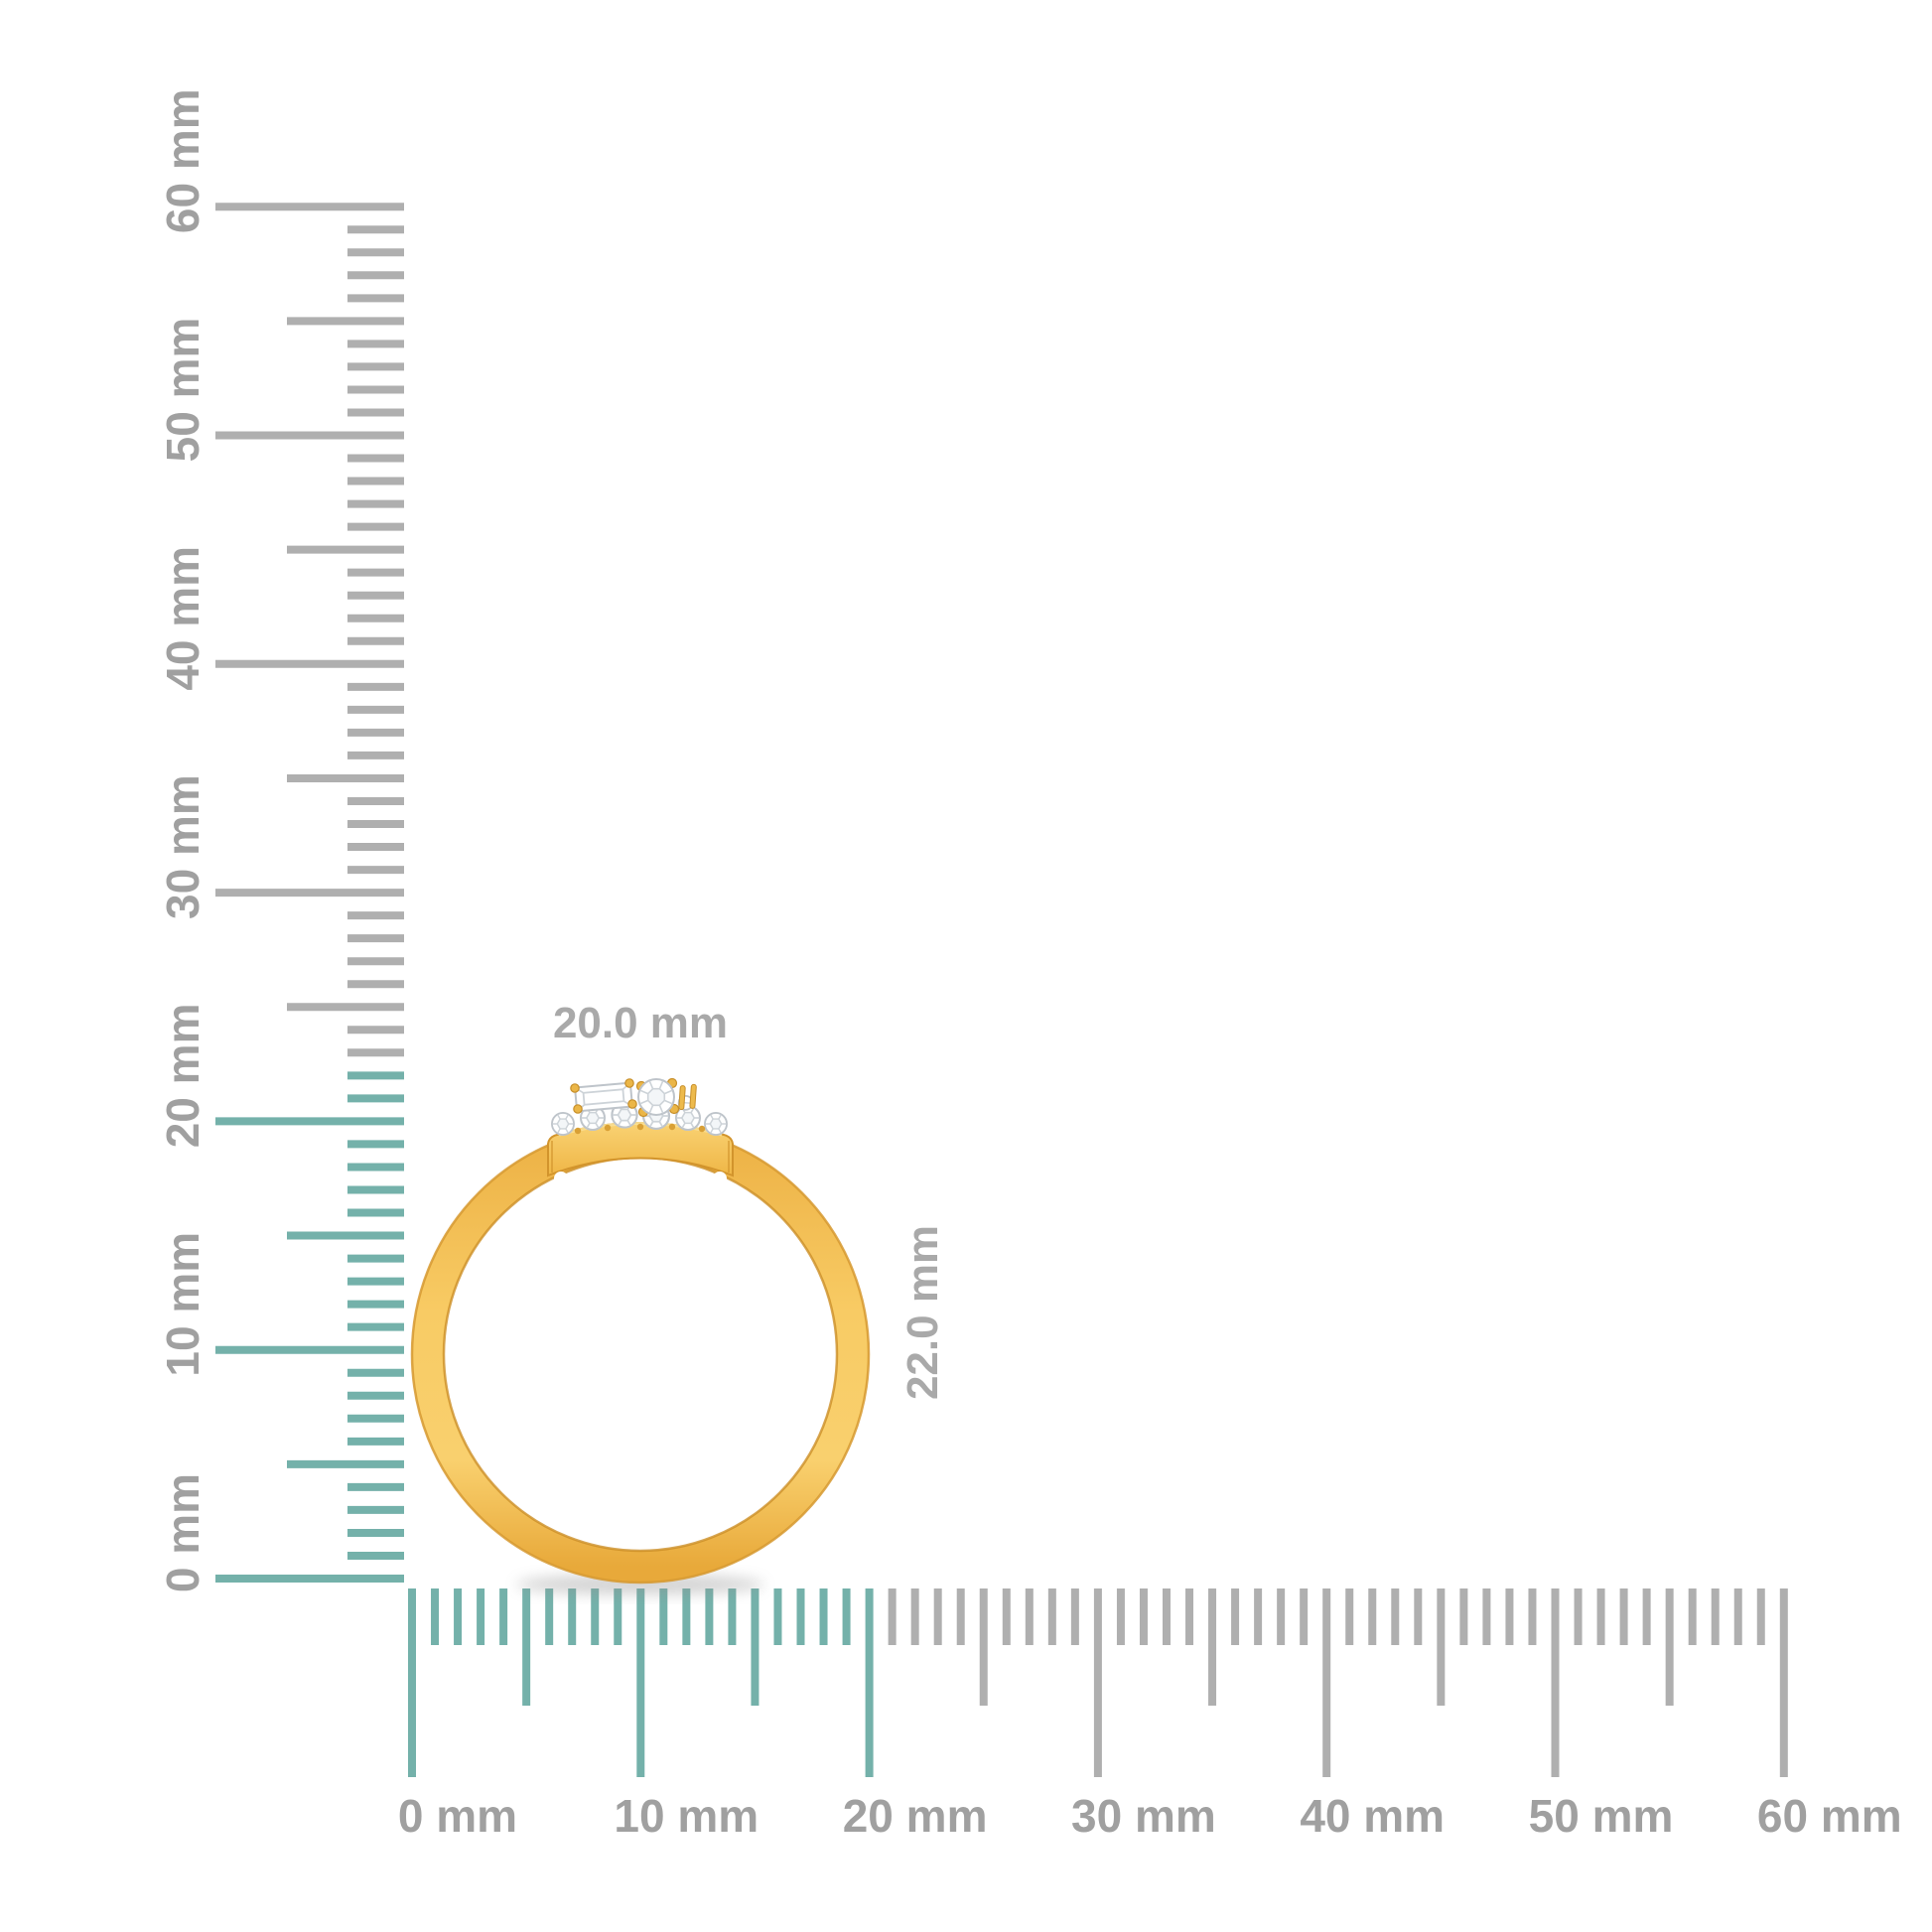 This screenshot has height=1932, width=1932. Describe the element at coordinates (182, 618) in the screenshot. I see `v-ruler-label-40mm: 40 mm` at that location.